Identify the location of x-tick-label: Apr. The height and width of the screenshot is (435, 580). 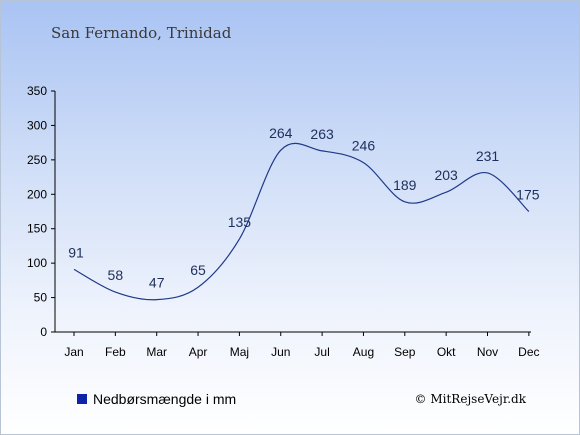
(198, 352).